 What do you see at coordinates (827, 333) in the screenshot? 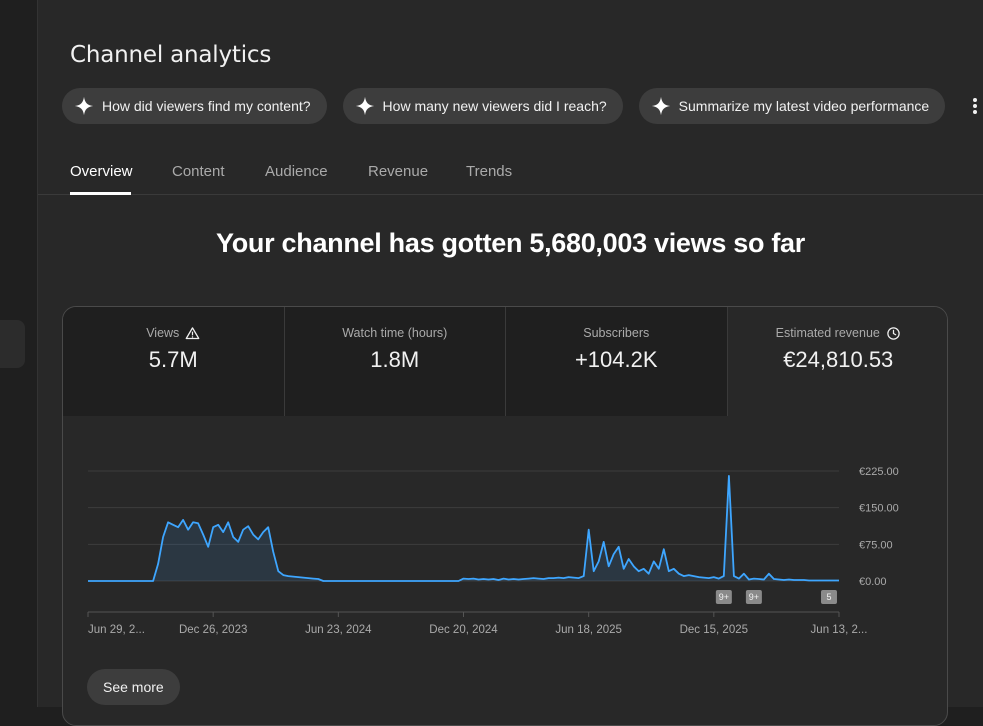
I see `metric-label: Estimated revenue` at bounding box center [827, 333].